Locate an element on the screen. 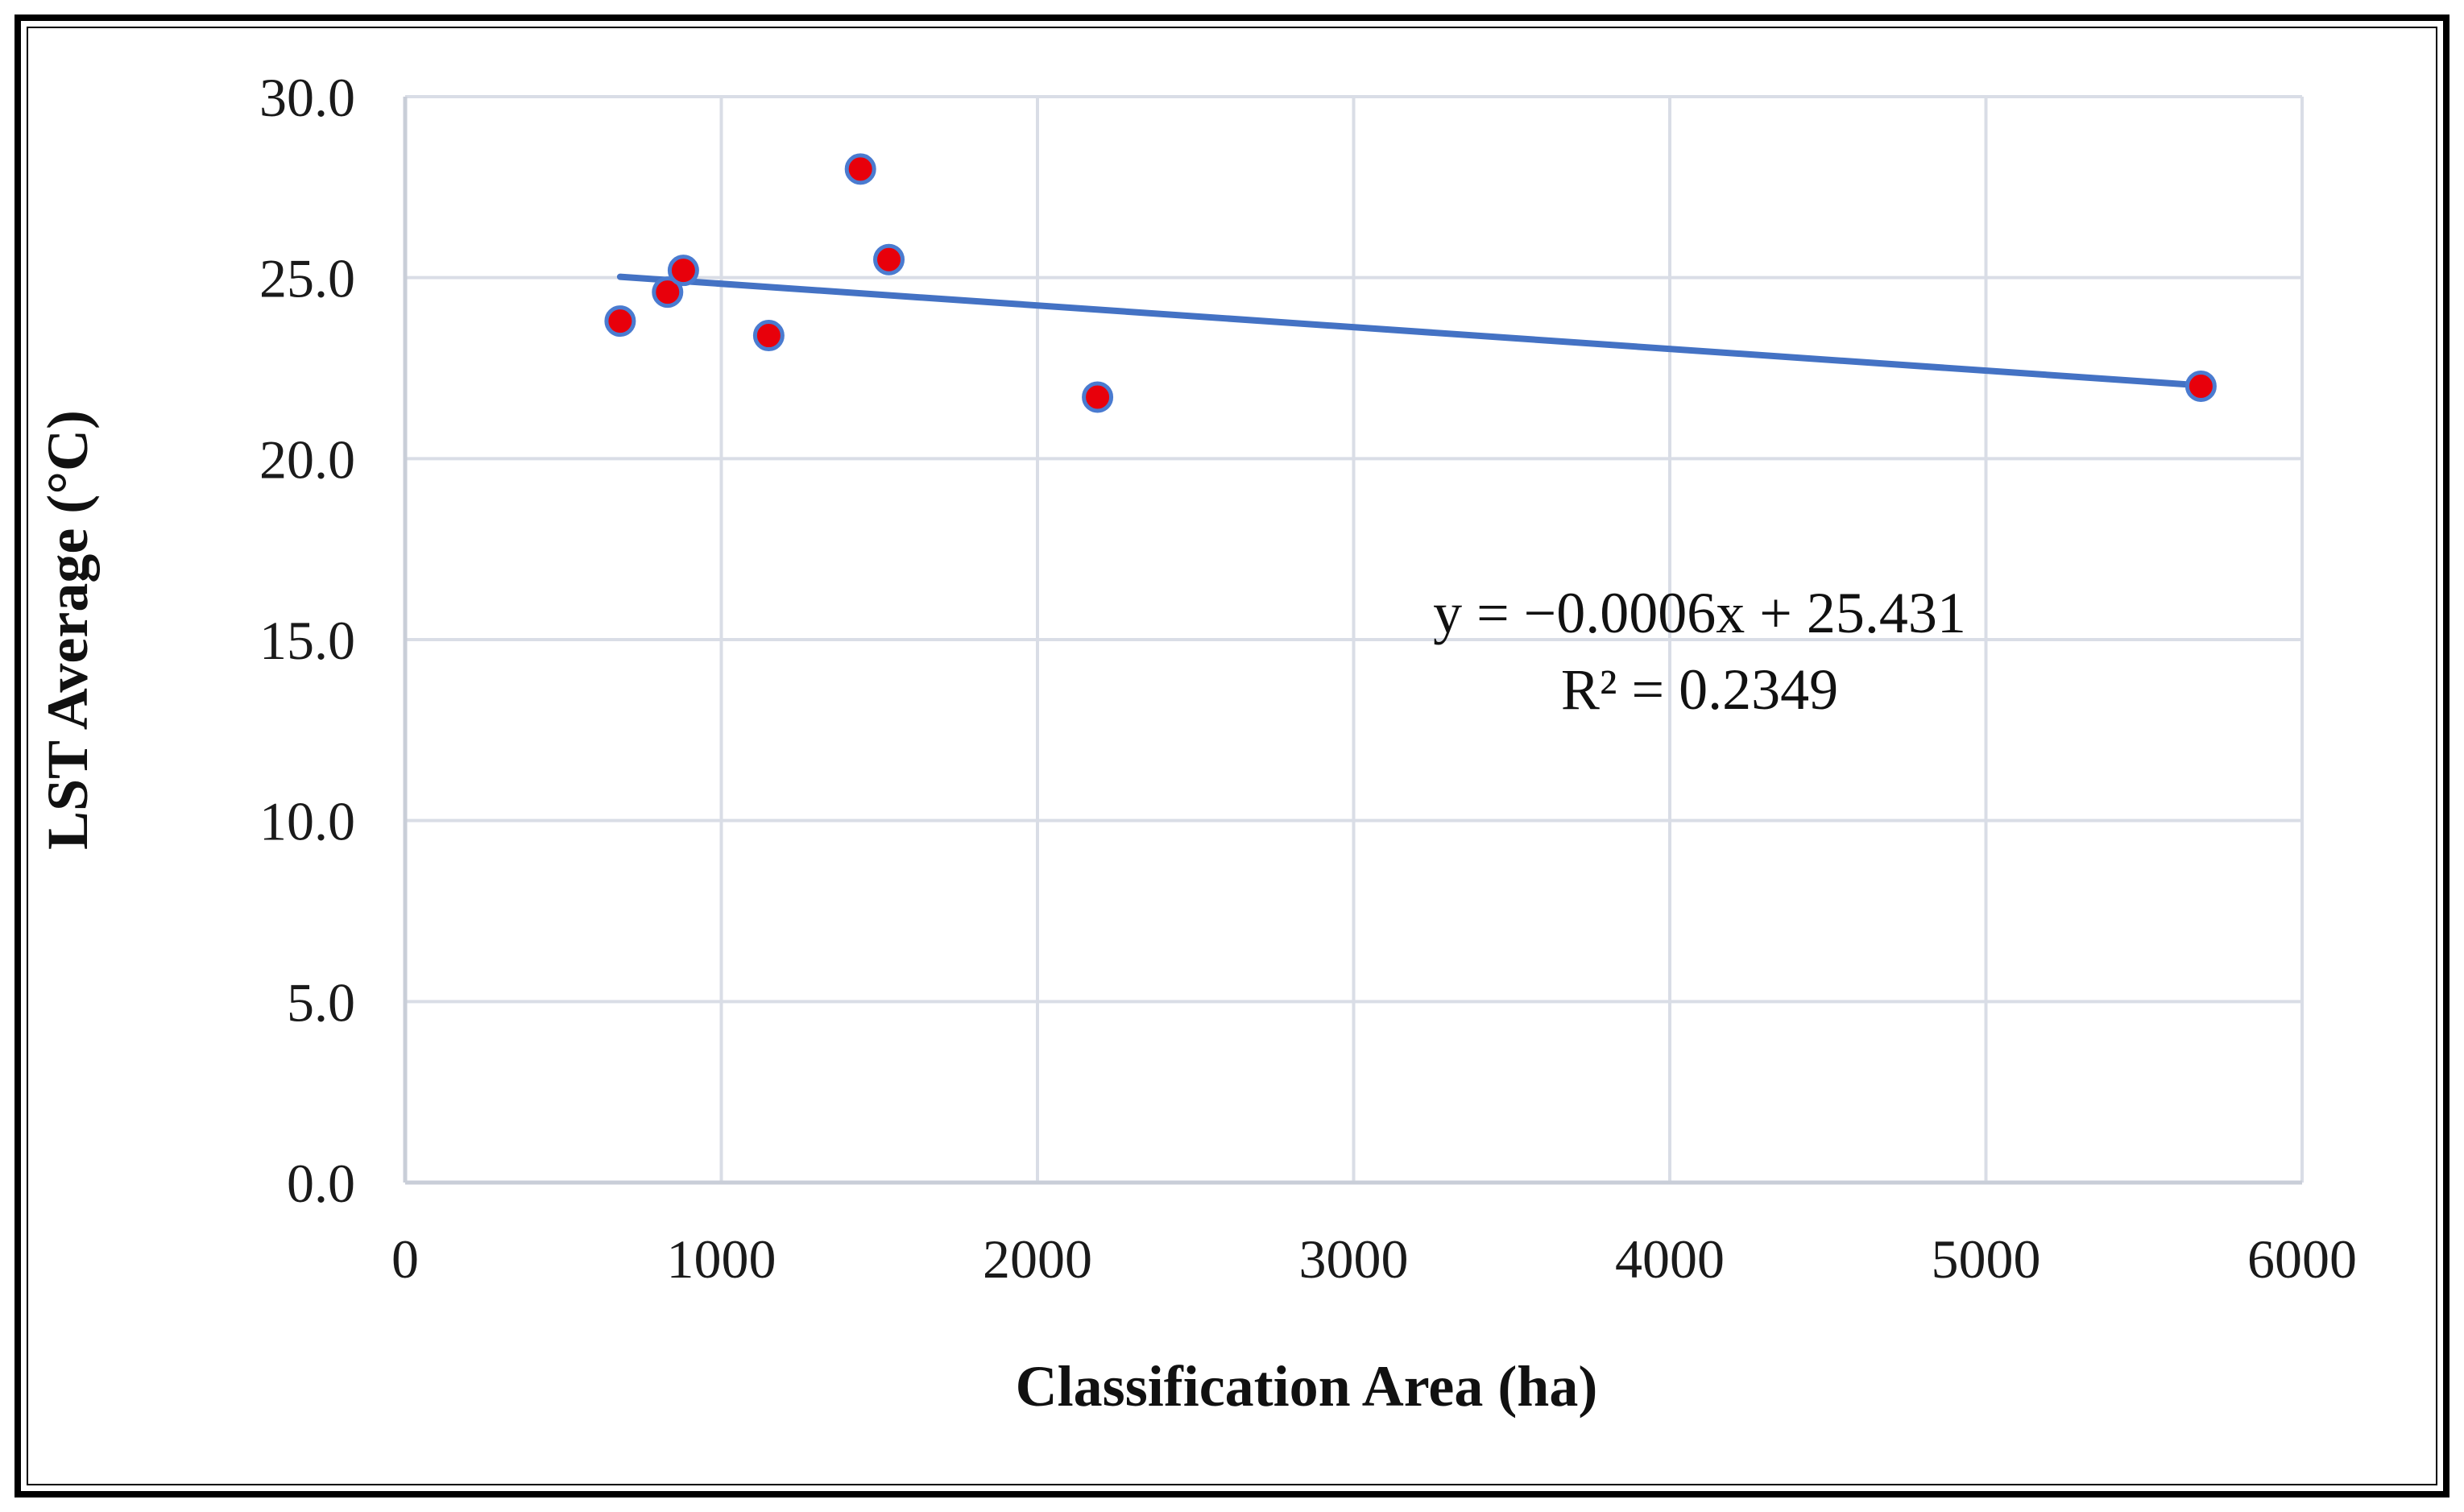  y-axis-title: LST Average (°C) is located at coordinates (67, 630).